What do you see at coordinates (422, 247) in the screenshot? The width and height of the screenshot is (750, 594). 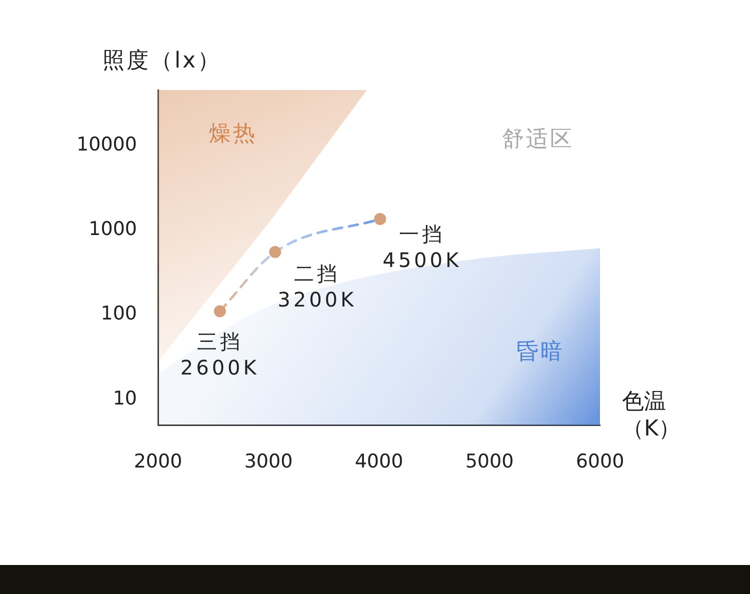 I see `annotation: 一挡 4500K` at bounding box center [422, 247].